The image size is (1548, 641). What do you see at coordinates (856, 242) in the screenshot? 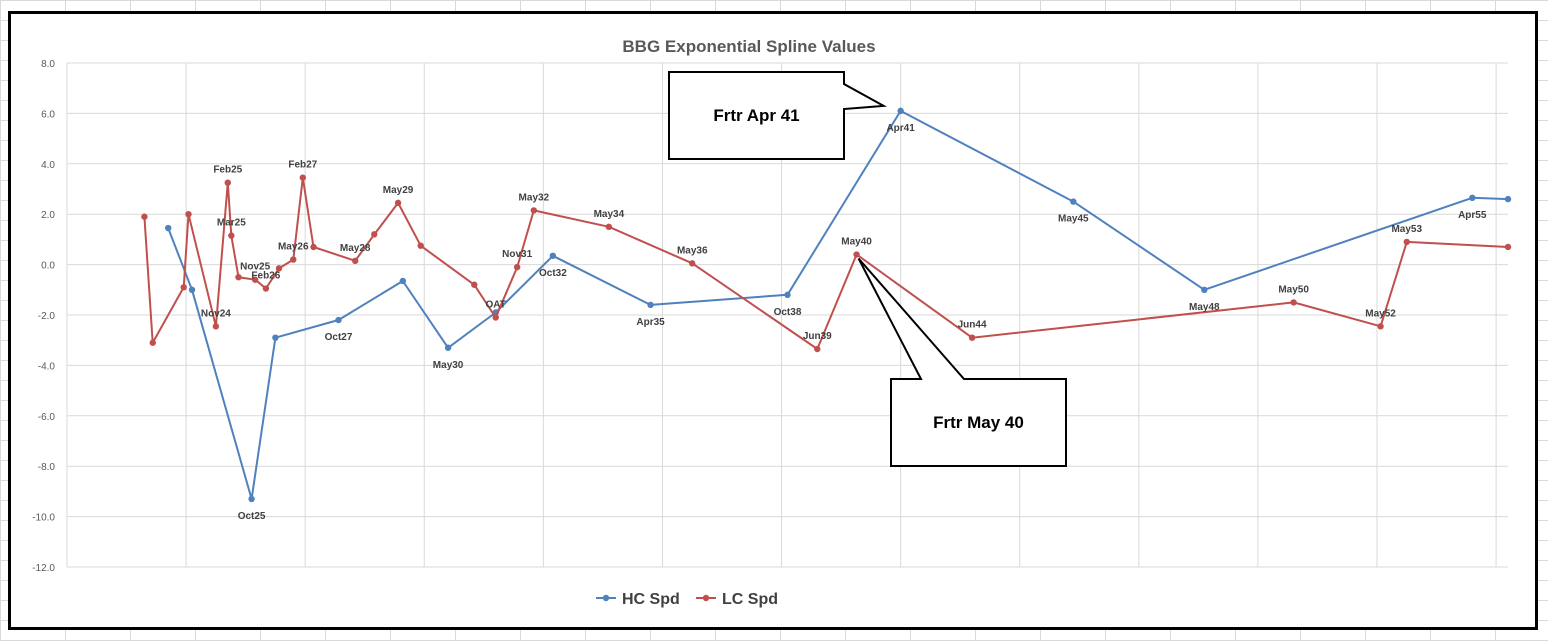
I see `data-label: May40` at bounding box center [856, 242].